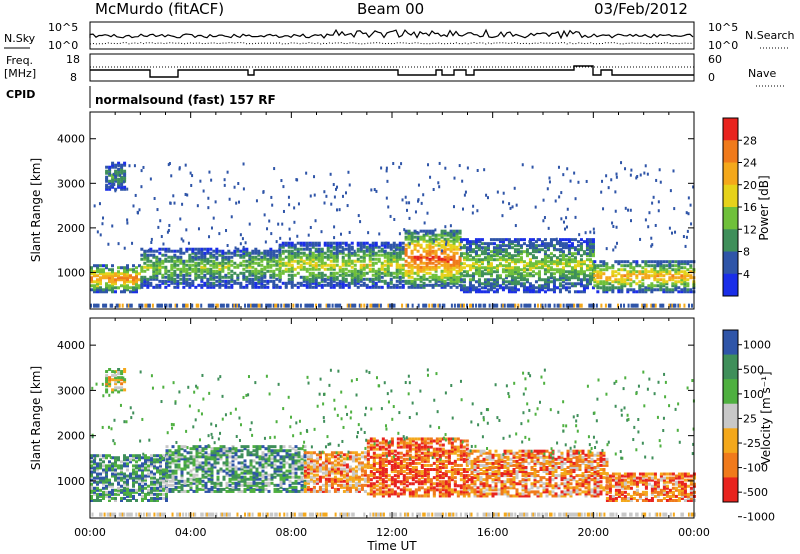 The image size is (800, 554). Describe the element at coordinates (71, 272) in the screenshot. I see `ytick-label: 1000` at that location.